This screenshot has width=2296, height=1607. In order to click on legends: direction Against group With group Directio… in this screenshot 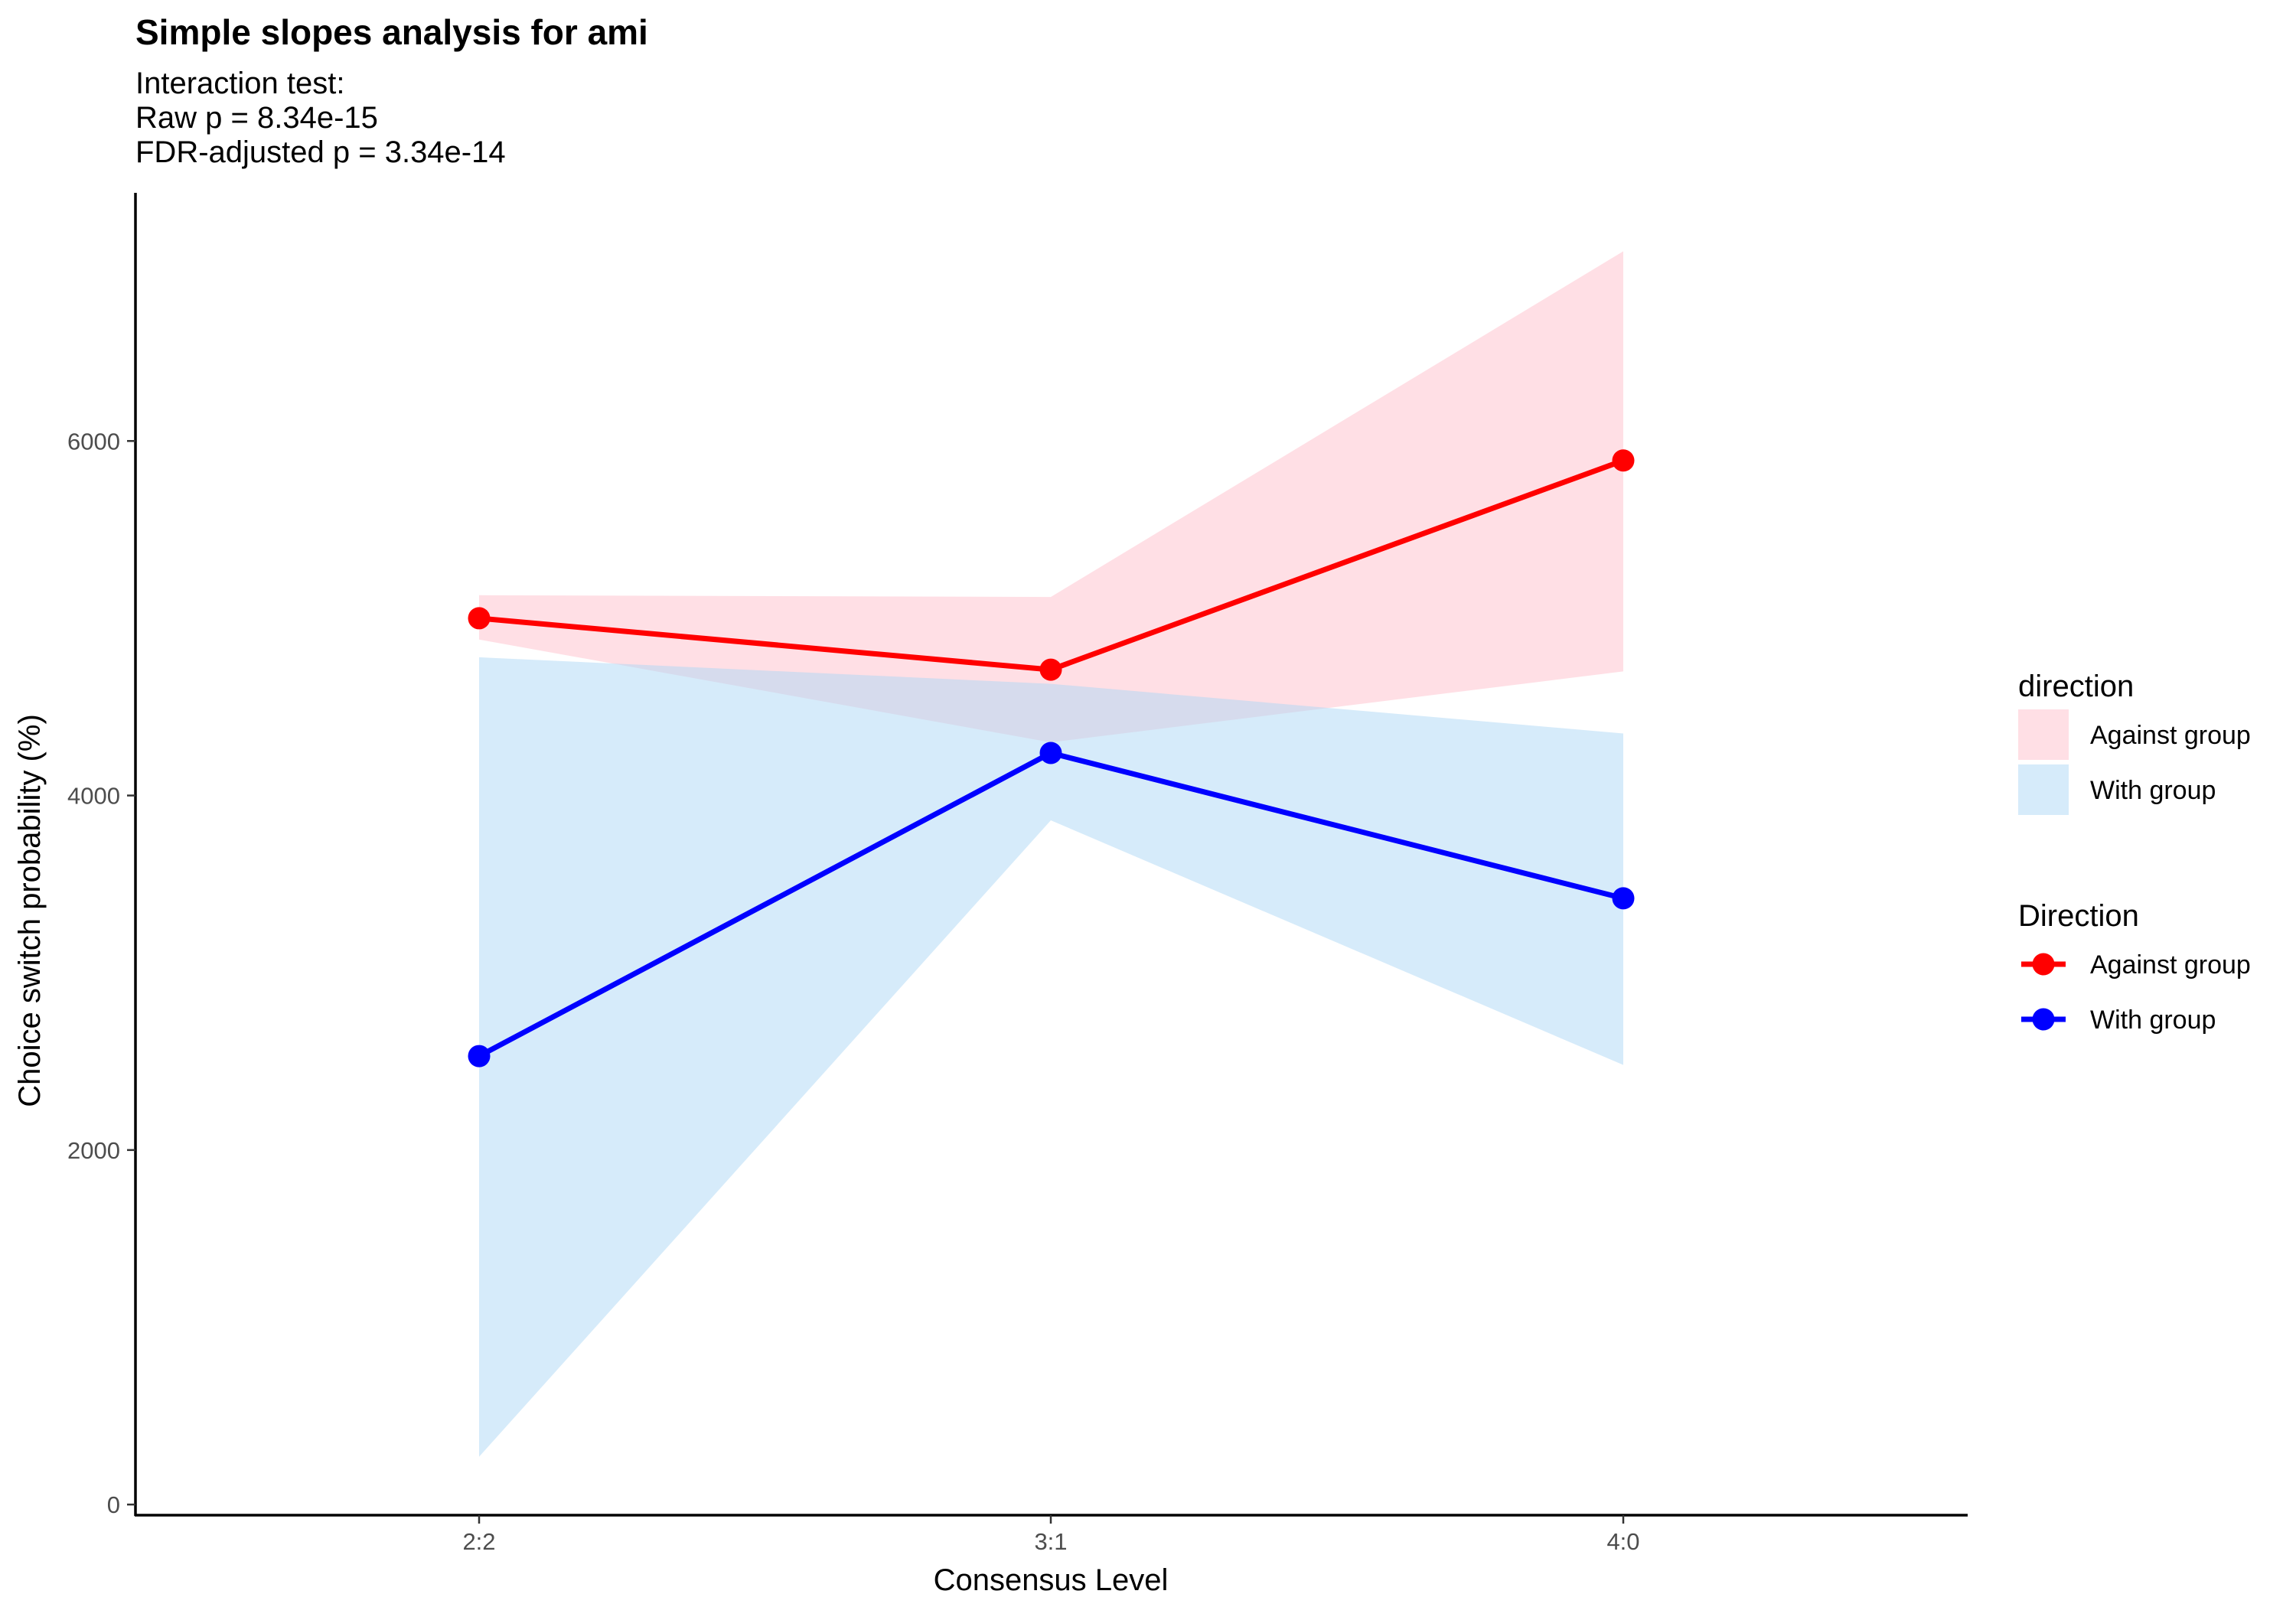, I will do `click(2134, 852)`.